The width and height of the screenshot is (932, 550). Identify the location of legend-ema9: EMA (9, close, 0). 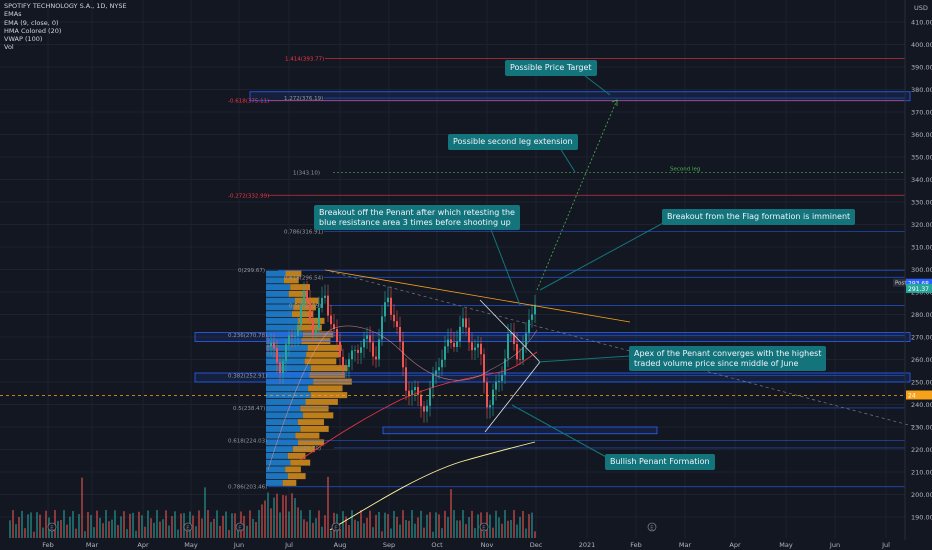
(31, 22).